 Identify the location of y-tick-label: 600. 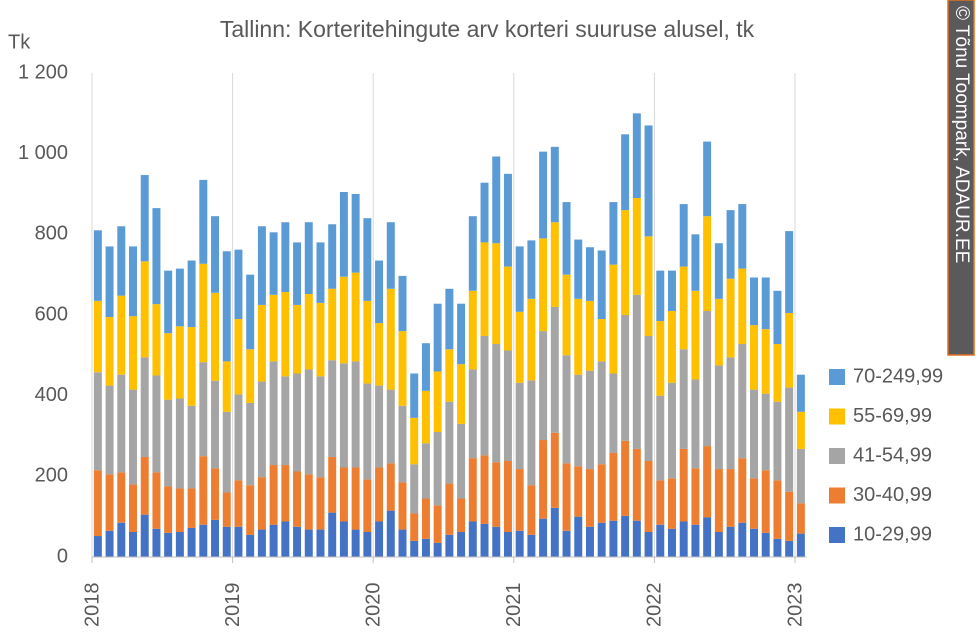
(51, 314).